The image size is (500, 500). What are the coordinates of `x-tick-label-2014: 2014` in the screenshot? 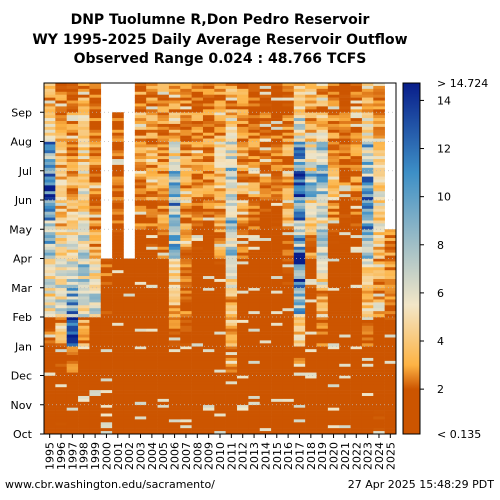 It's located at (265, 456).